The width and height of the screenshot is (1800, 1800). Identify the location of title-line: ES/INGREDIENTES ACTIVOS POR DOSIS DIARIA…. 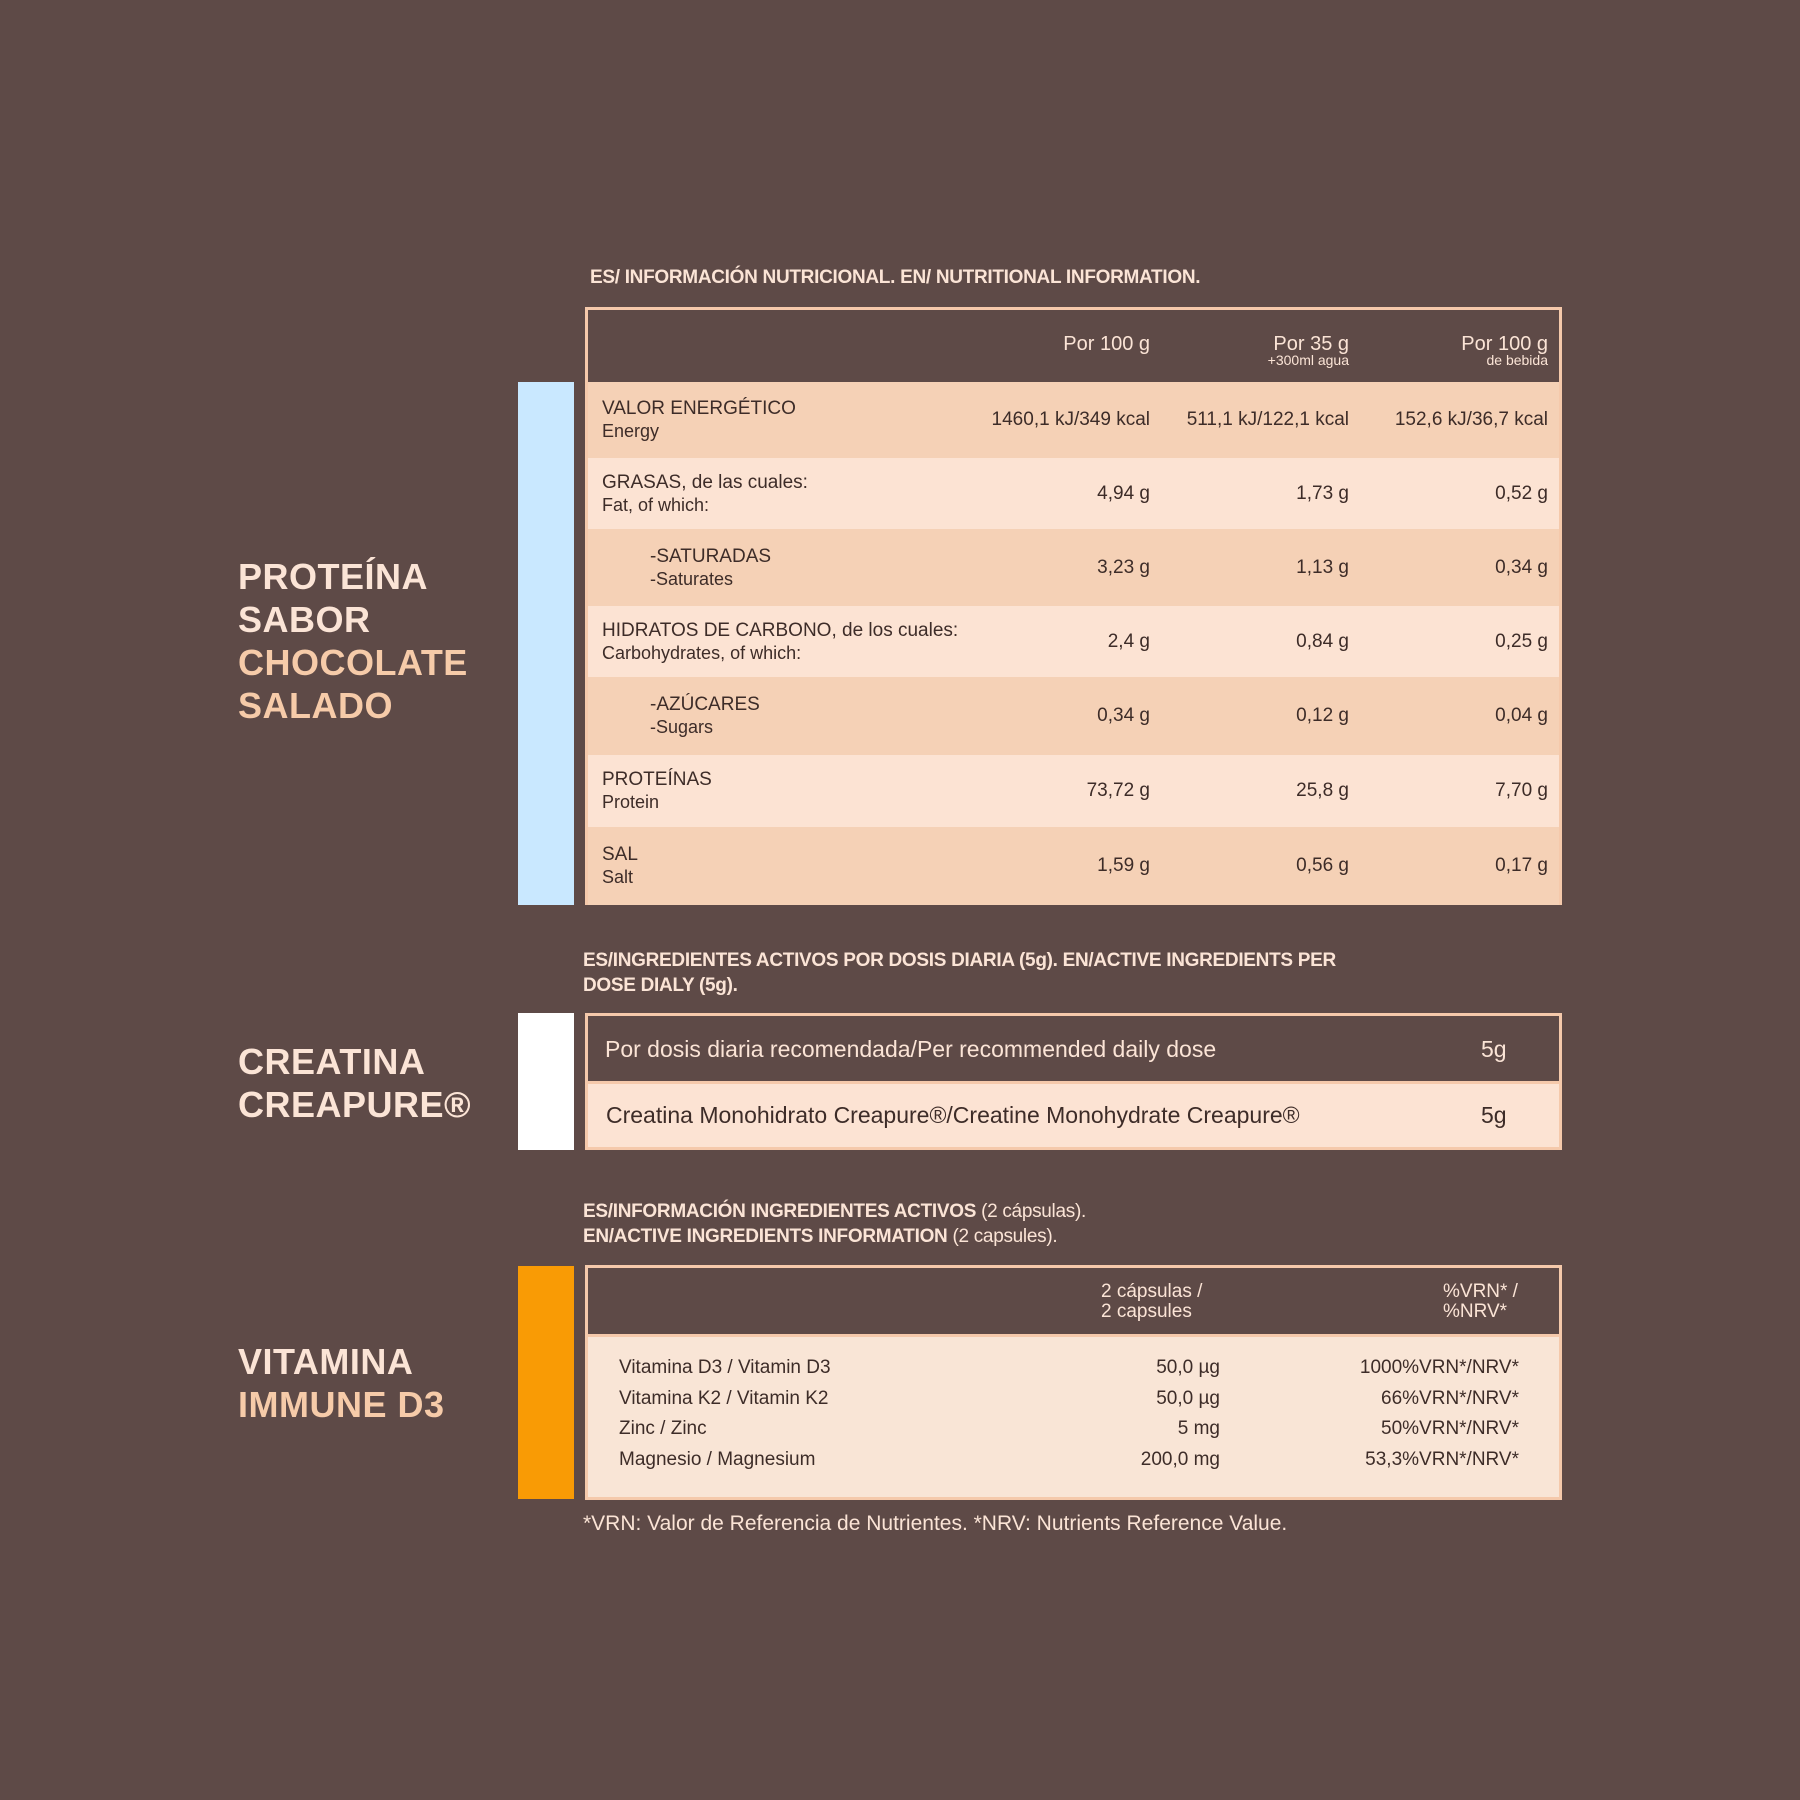
(959, 960).